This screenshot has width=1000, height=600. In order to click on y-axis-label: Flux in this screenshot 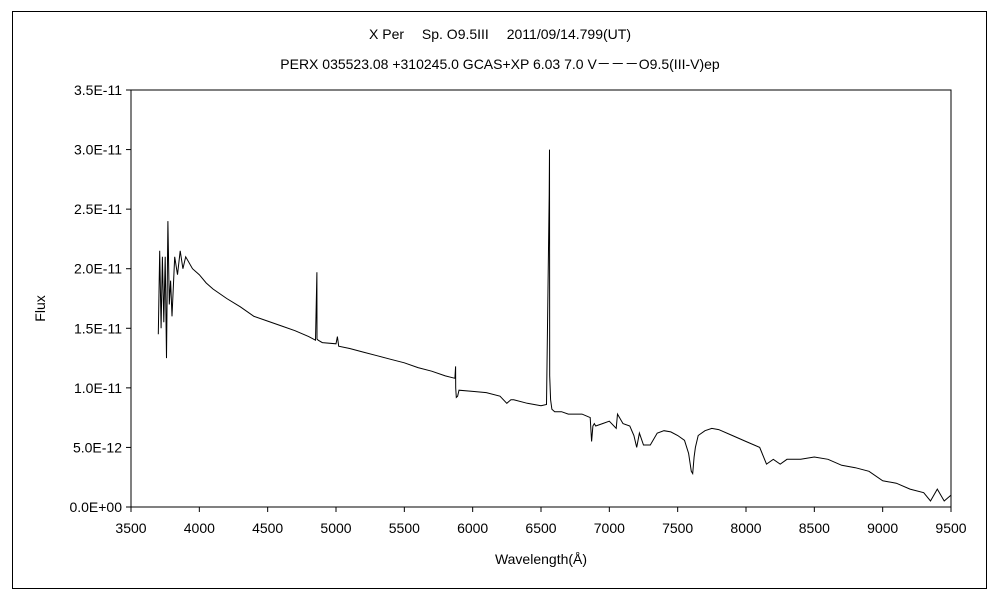, I will do `click(40, 308)`.